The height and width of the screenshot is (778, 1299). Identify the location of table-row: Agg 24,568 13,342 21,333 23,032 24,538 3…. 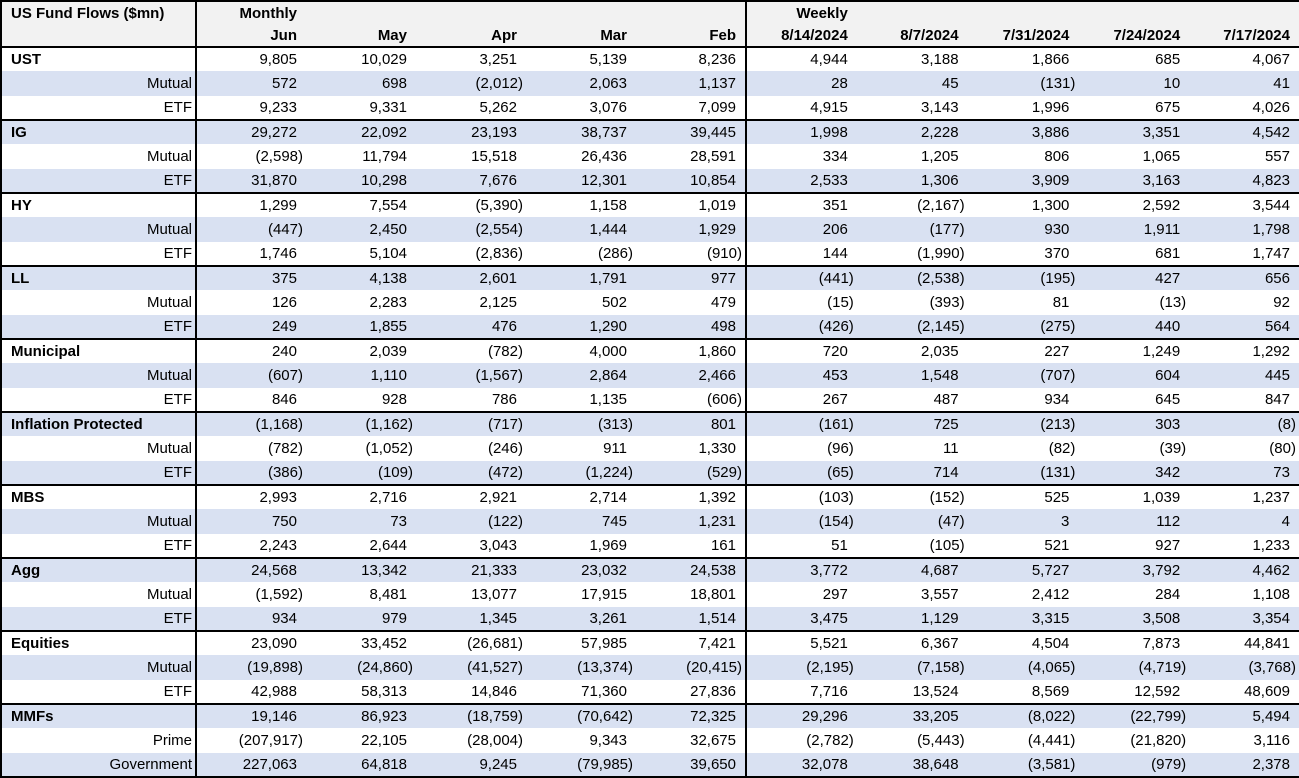
(650, 569).